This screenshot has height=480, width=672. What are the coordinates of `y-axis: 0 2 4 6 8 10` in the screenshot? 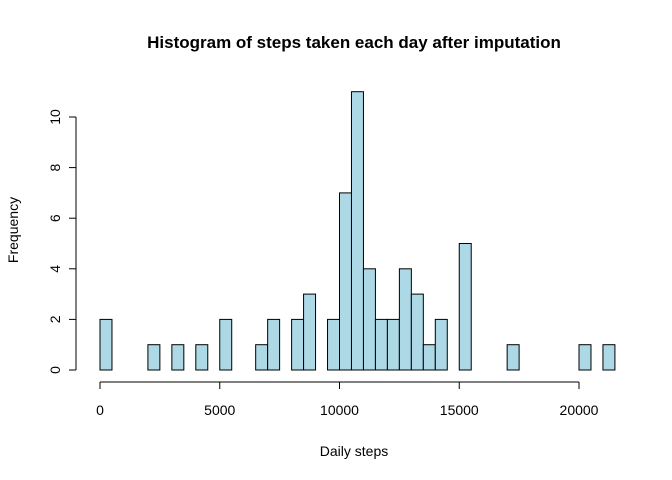 It's located at (62, 241).